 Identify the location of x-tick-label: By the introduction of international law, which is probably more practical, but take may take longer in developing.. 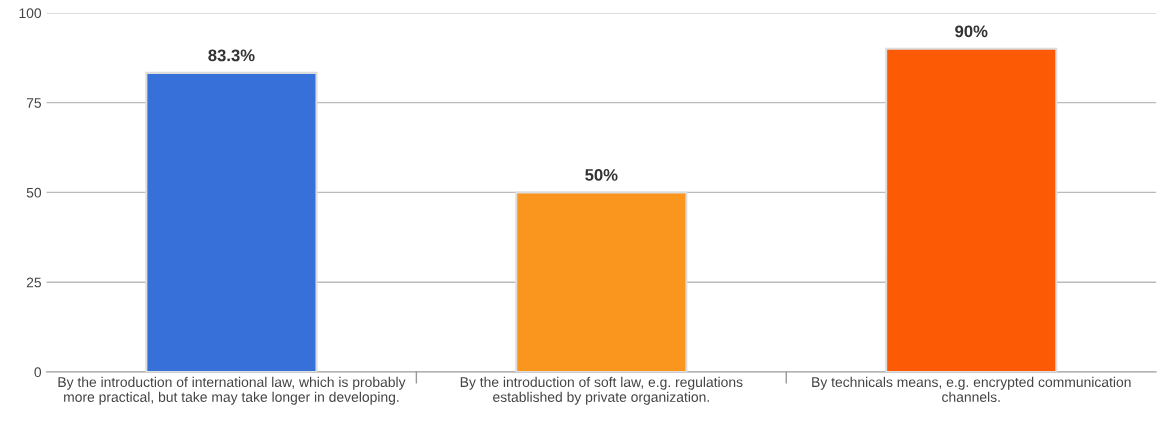
(232, 390).